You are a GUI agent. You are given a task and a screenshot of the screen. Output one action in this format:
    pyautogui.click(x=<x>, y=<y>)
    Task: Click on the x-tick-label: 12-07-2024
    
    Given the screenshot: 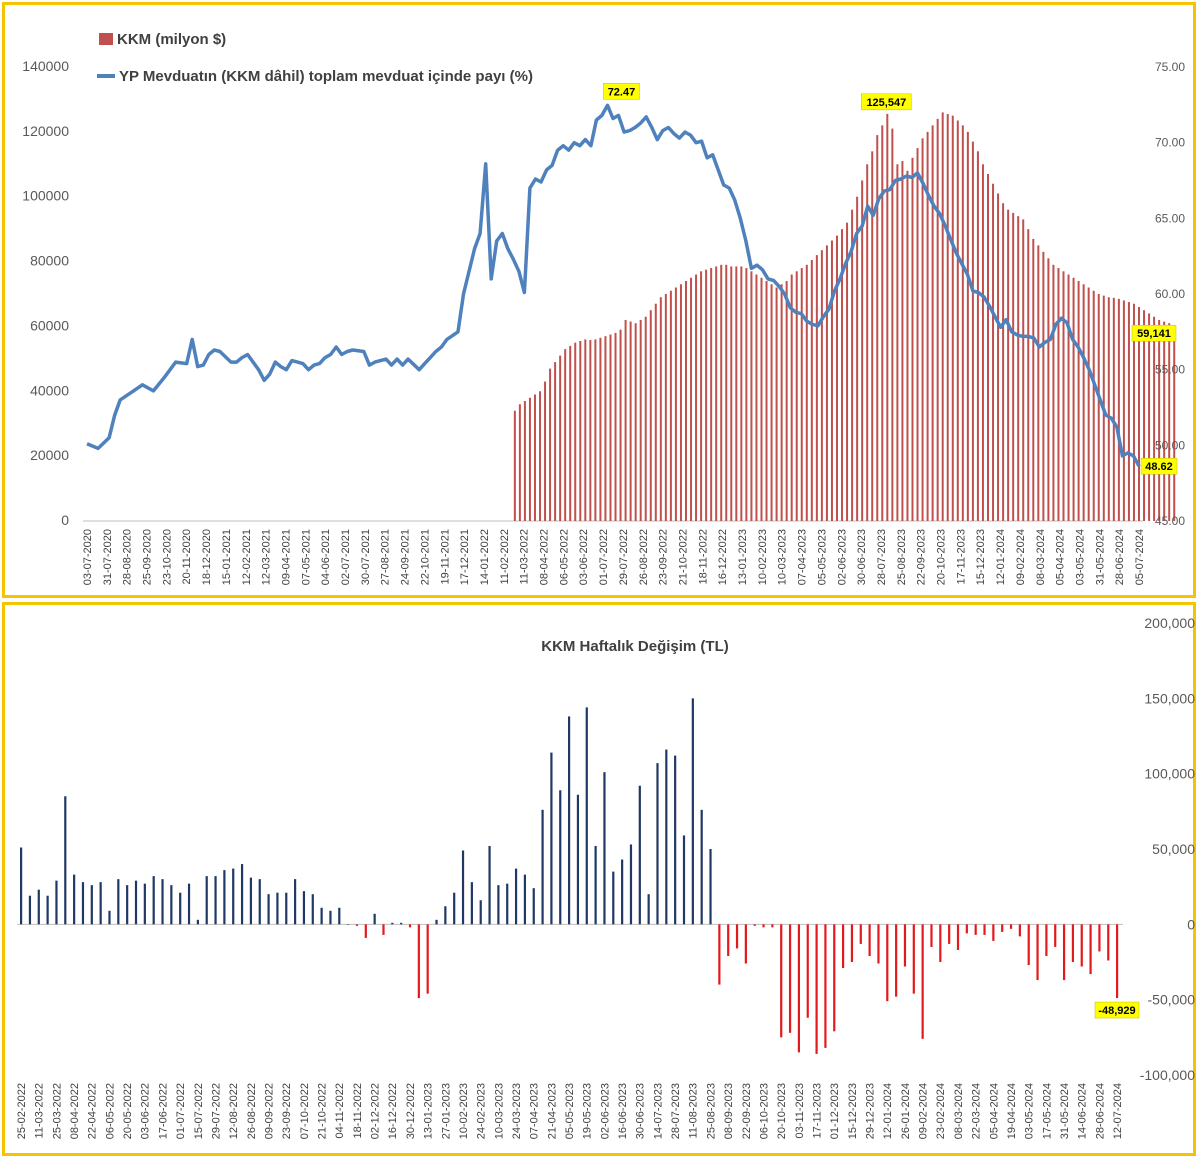 What is the action you would take?
    pyautogui.click(x=1118, y=1111)
    